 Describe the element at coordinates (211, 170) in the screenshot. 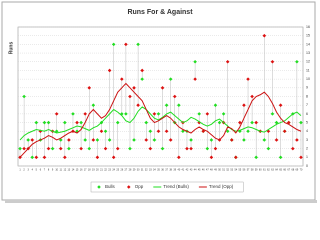

I see `x-tick-label: 48` at that location.